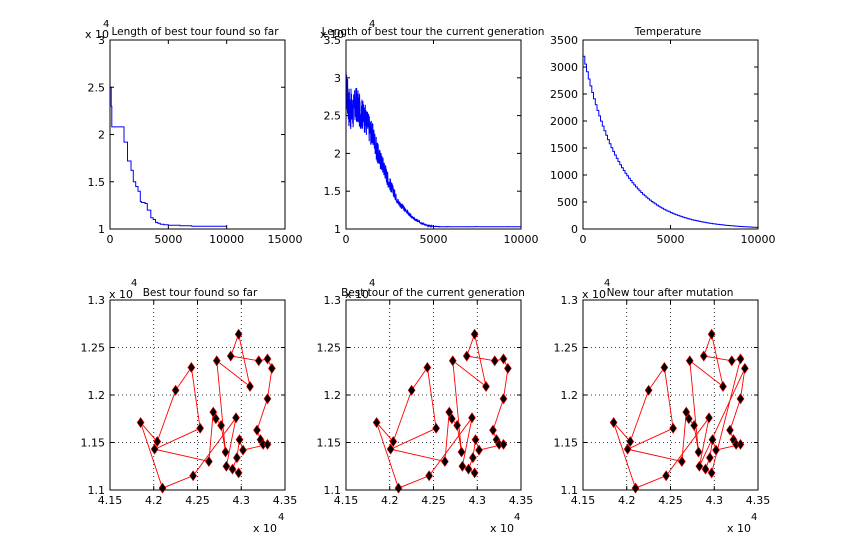  Describe the element at coordinates (196, 406) in the screenshot. I see `subplot-best-tour-map: Best tour found so far x 10 4 x 10 4` at that location.